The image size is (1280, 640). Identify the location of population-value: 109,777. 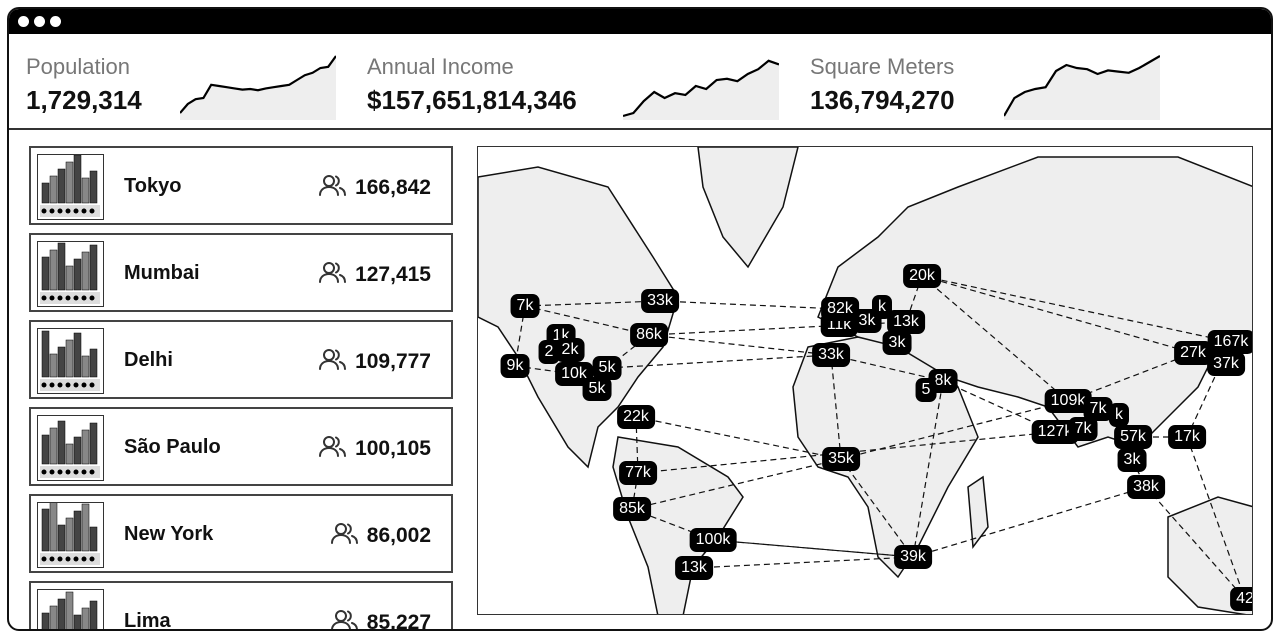
(393, 361).